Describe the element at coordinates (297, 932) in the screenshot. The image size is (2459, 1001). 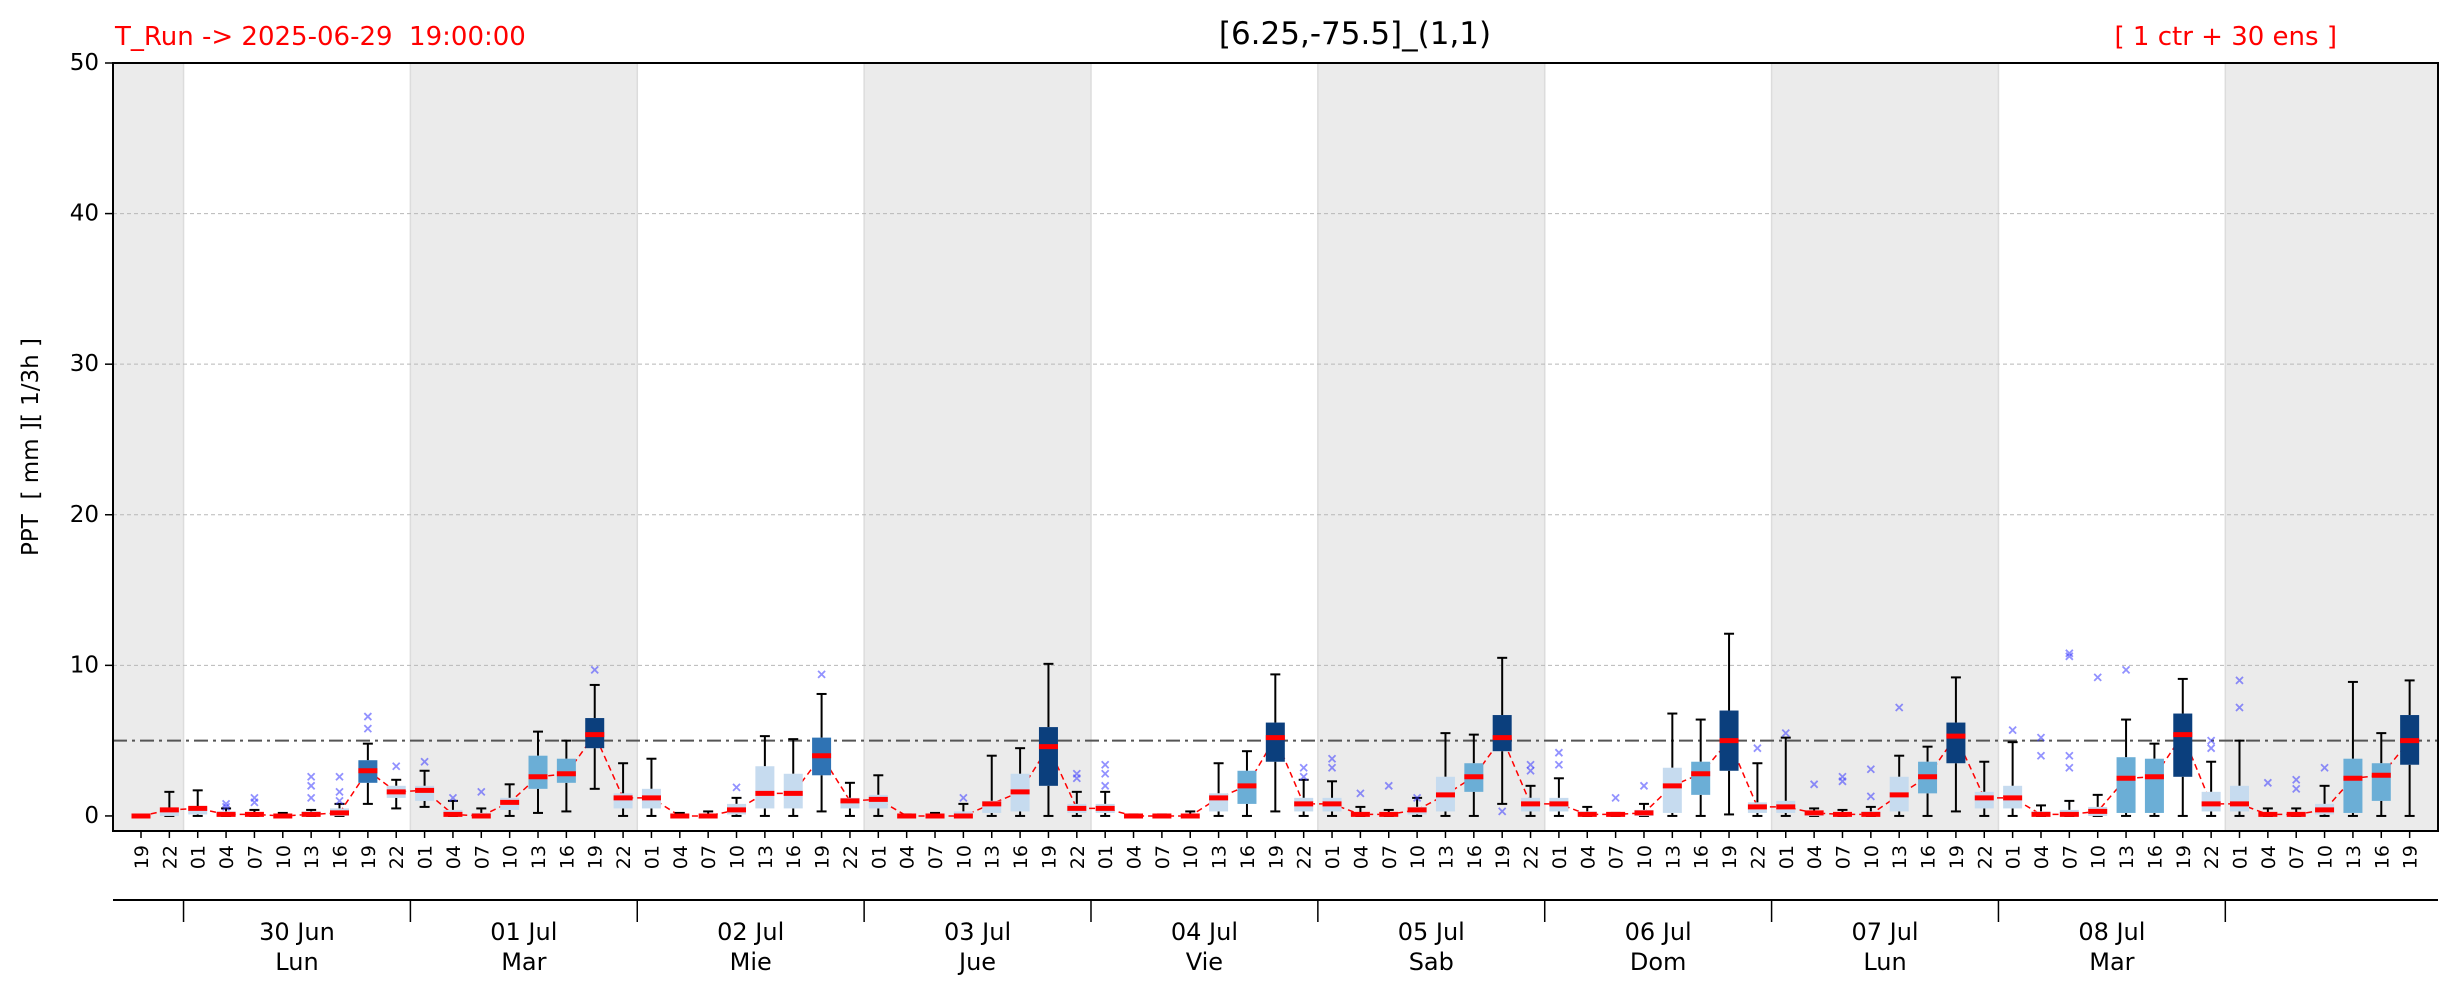
I see `day-date: 30 Jun` at that location.